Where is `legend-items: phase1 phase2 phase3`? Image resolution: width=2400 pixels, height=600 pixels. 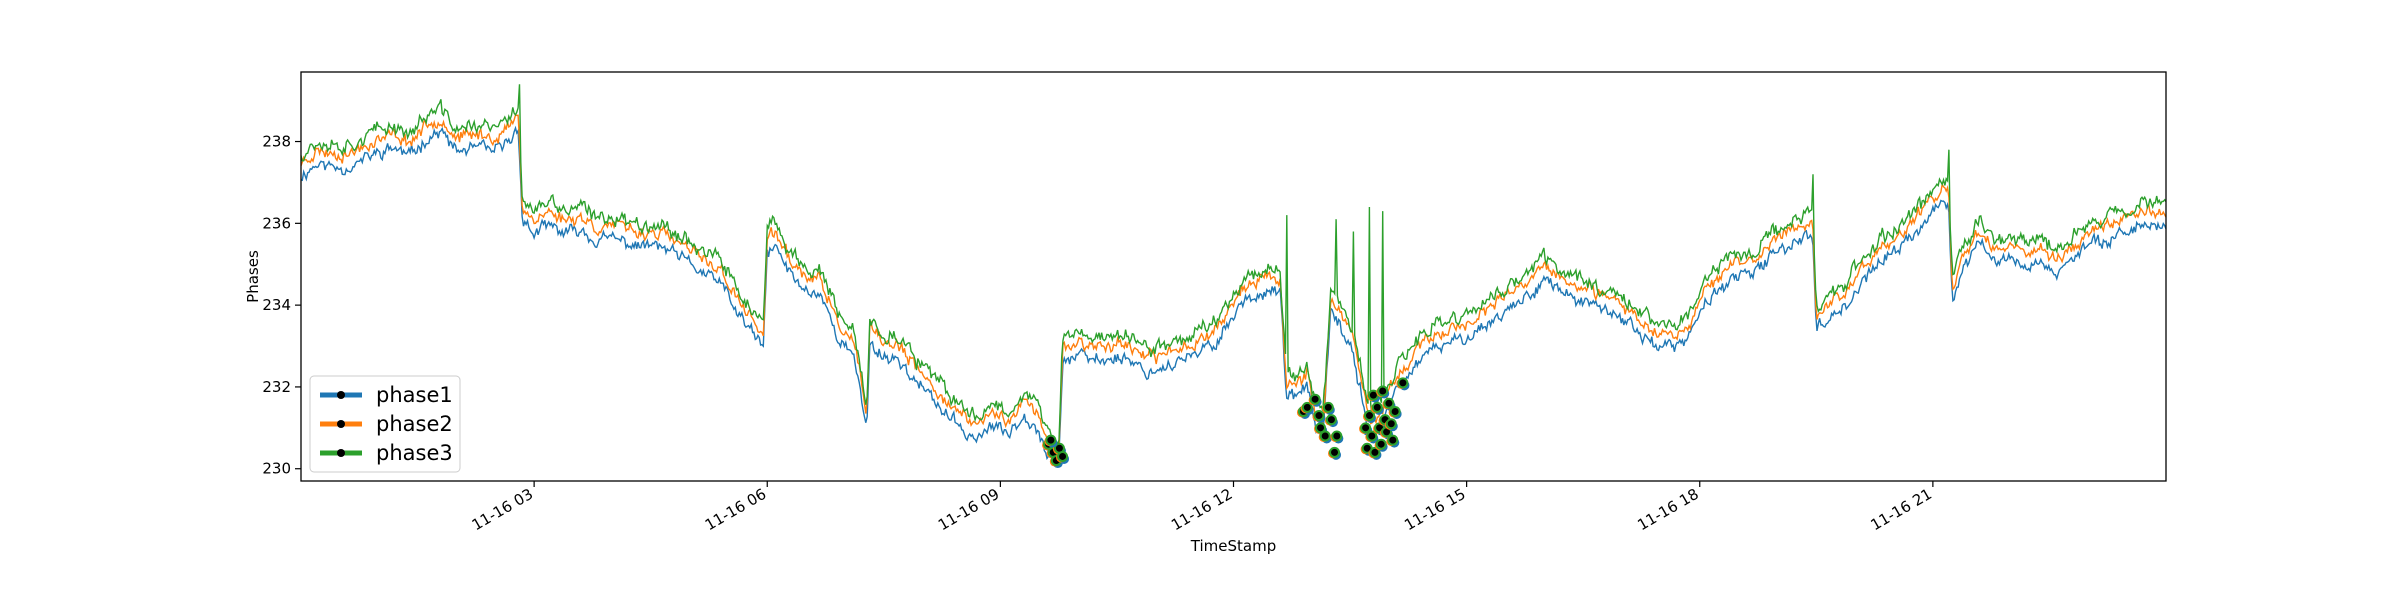
legend-items: phase1 phase2 phase3 is located at coordinates (386, 424).